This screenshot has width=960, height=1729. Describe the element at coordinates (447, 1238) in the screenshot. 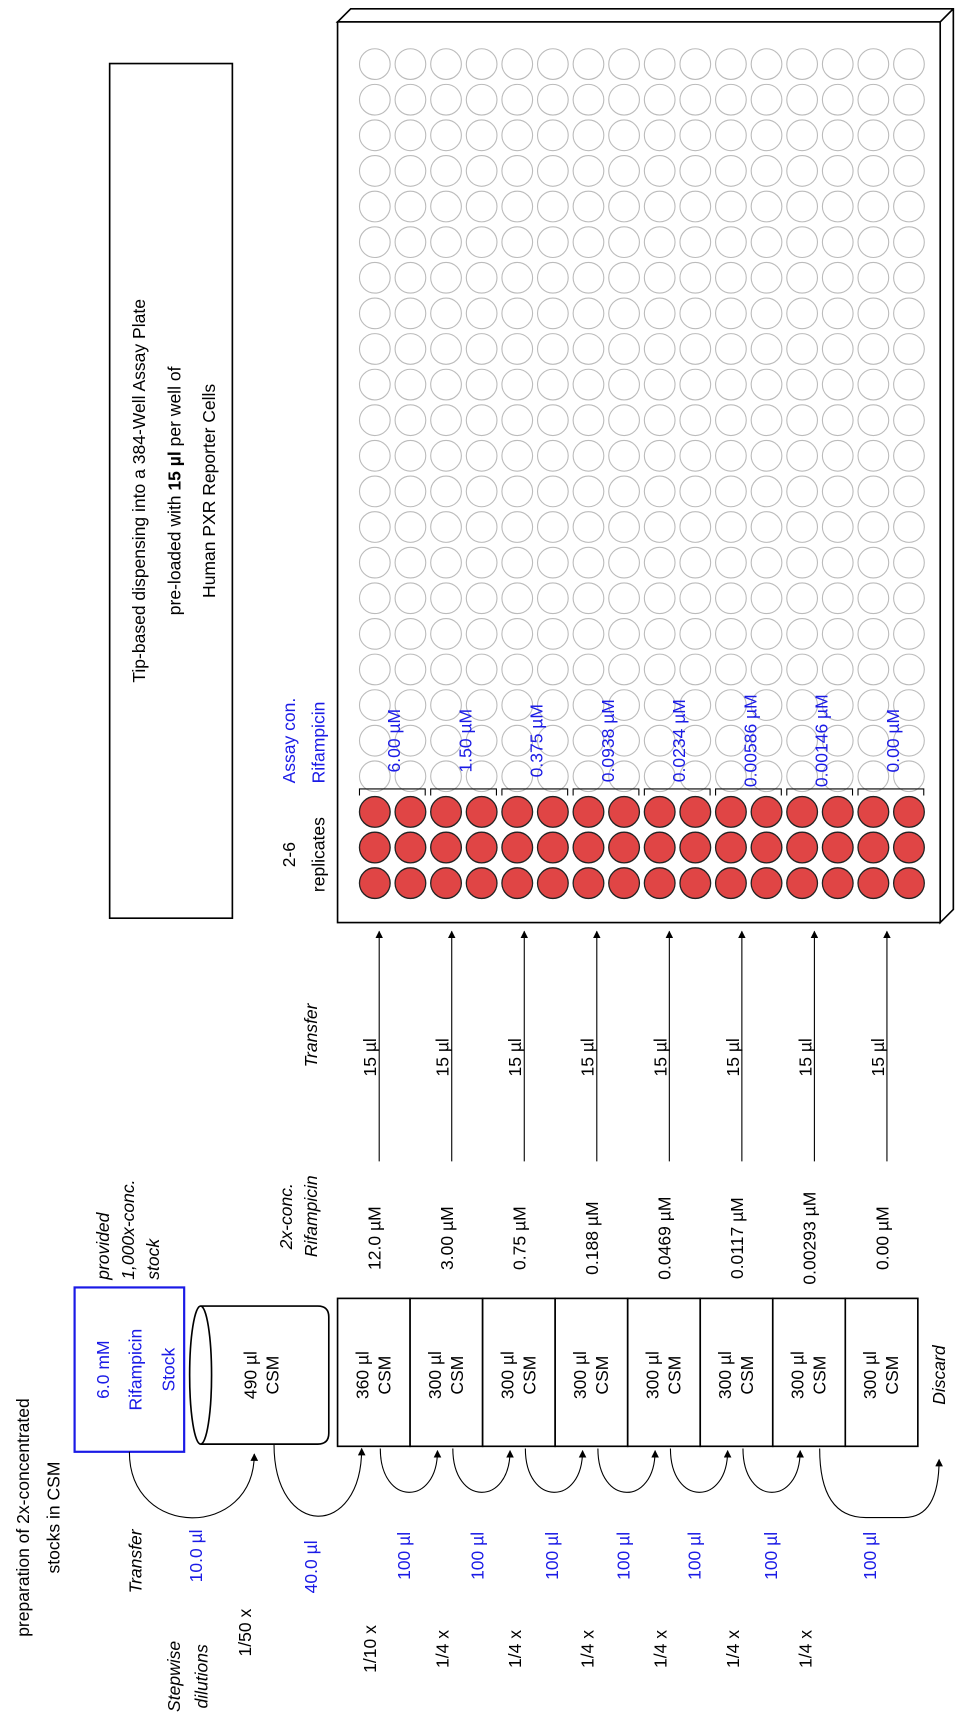

I see `stock-concentration: 3.00 µM` at that location.